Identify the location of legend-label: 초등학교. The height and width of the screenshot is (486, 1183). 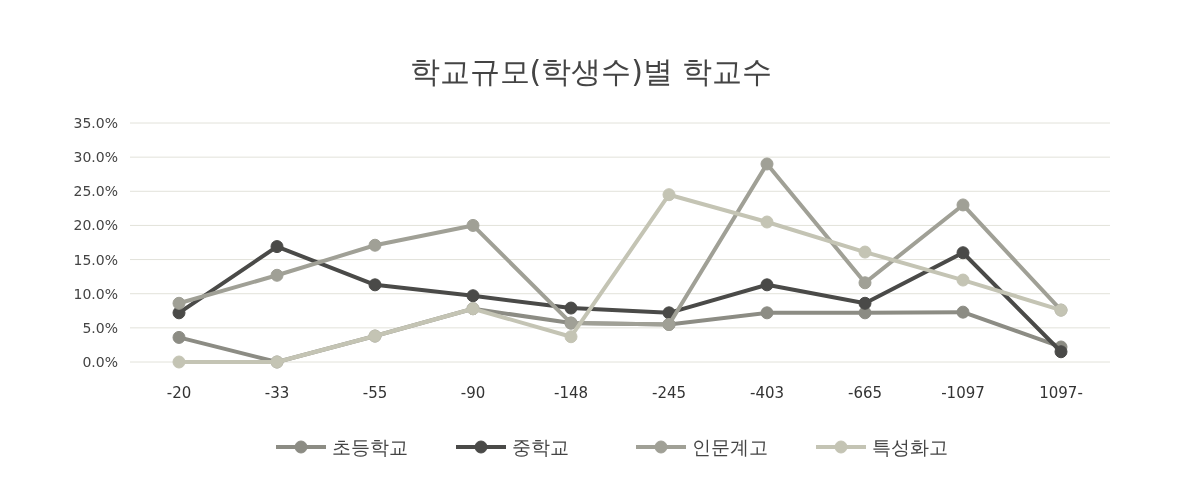
(370, 447).